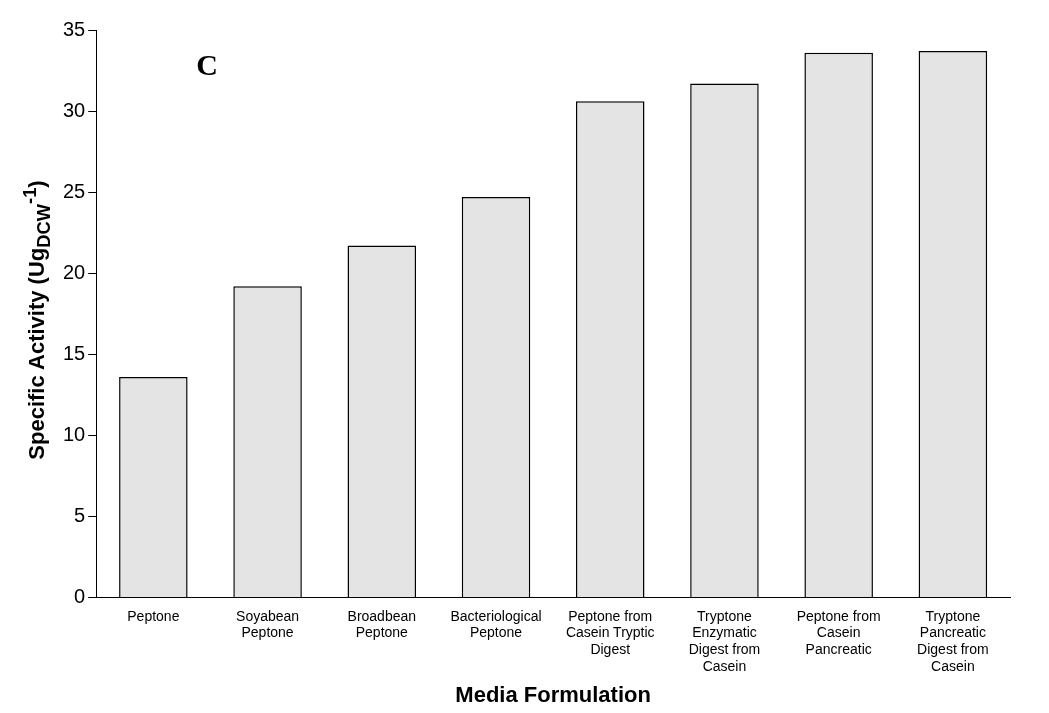 This screenshot has height=713, width=1049. What do you see at coordinates (496, 624) in the screenshot?
I see `x-tick-label: Bacteriological Peptone` at bounding box center [496, 624].